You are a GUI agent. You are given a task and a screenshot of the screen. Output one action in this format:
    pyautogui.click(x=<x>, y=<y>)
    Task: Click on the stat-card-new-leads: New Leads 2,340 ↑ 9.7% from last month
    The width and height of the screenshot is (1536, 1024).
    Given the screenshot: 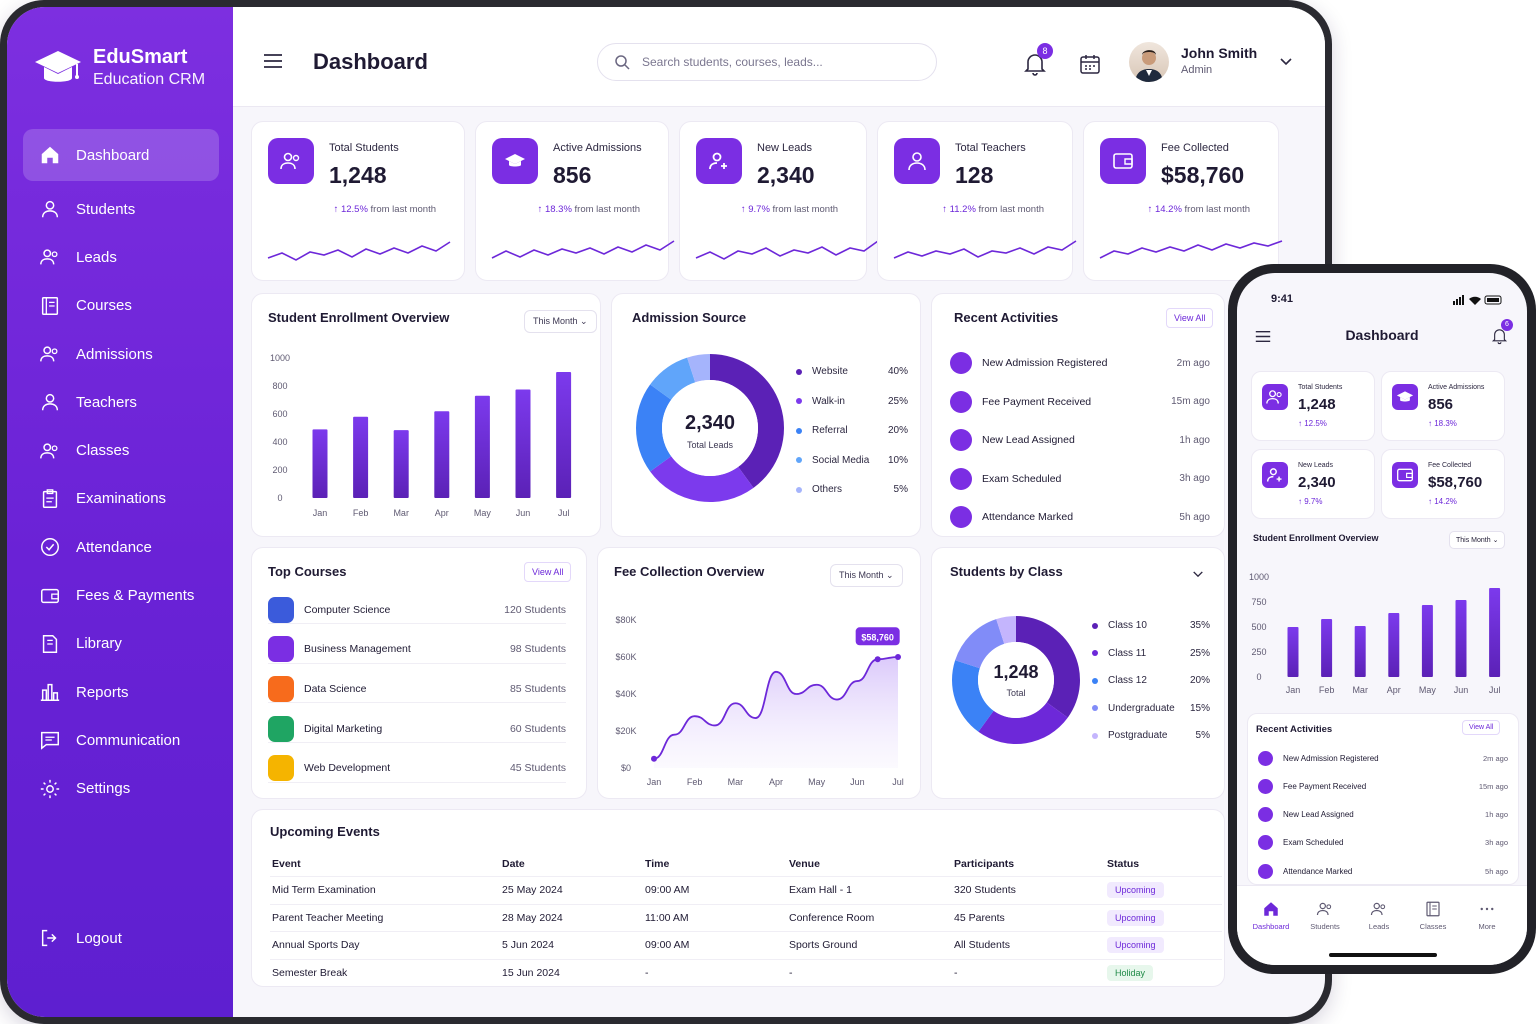 What is the action you would take?
    pyautogui.click(x=779, y=201)
    